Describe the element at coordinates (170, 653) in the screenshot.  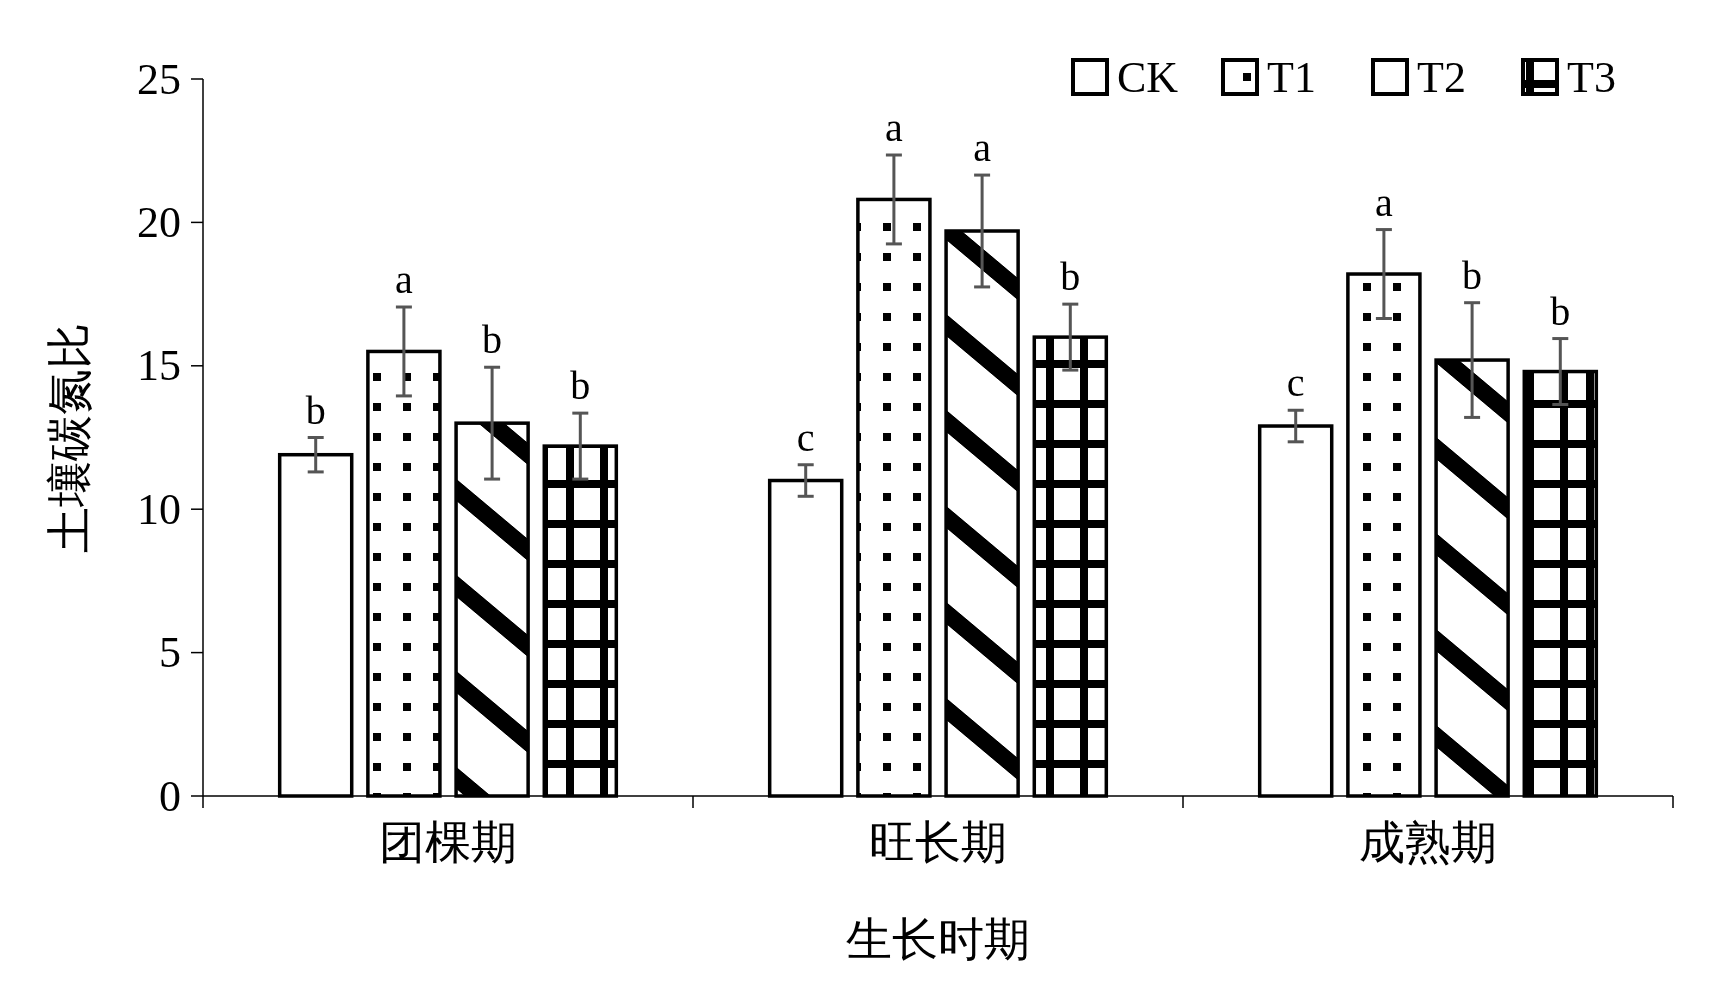
I see `y-tick-label: 5` at that location.